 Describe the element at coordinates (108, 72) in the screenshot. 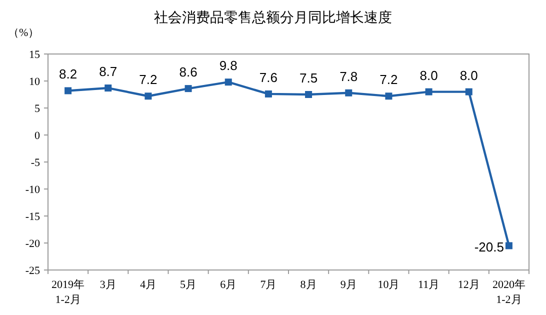

I see `data-label: 8.7` at that location.